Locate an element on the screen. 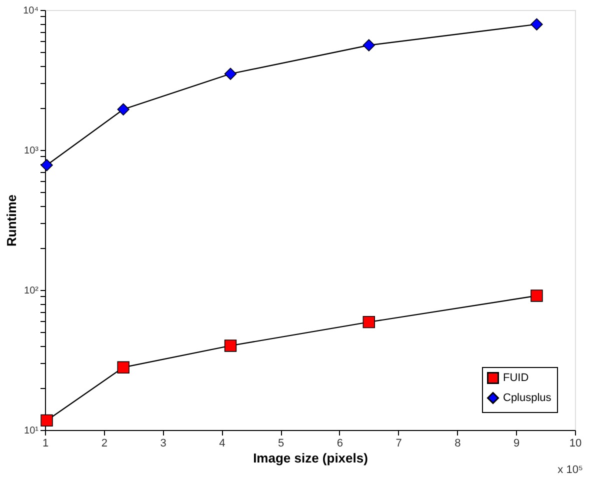 The height and width of the screenshot is (482, 594). y-tick-label: 10¹ is located at coordinates (32, 431).